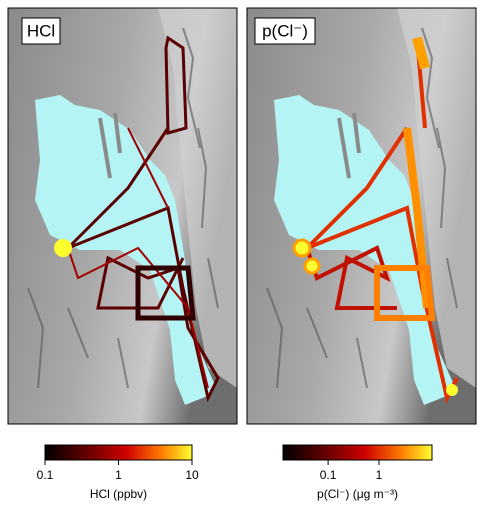 The width and height of the screenshot is (482, 517). I want to click on colorbar-label: p(Cl⁻) (μg m⁻³), so click(357, 494).